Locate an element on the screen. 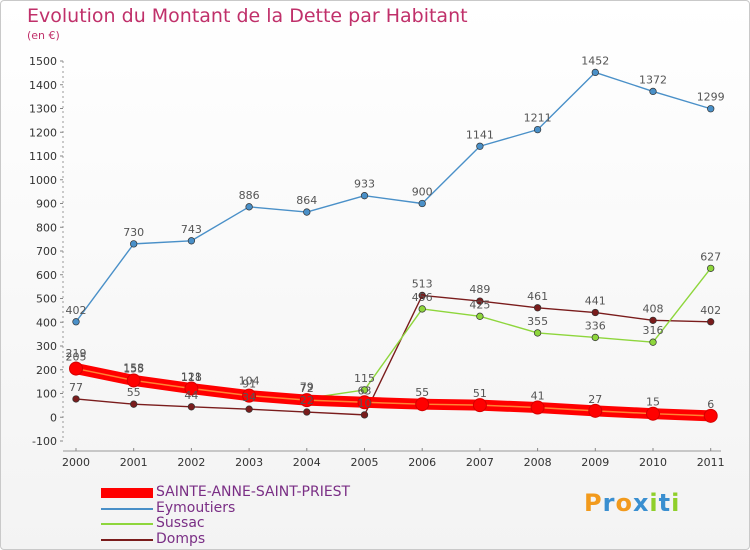 The width and height of the screenshot is (750, 550). logo-letter: t is located at coordinates (665, 503).